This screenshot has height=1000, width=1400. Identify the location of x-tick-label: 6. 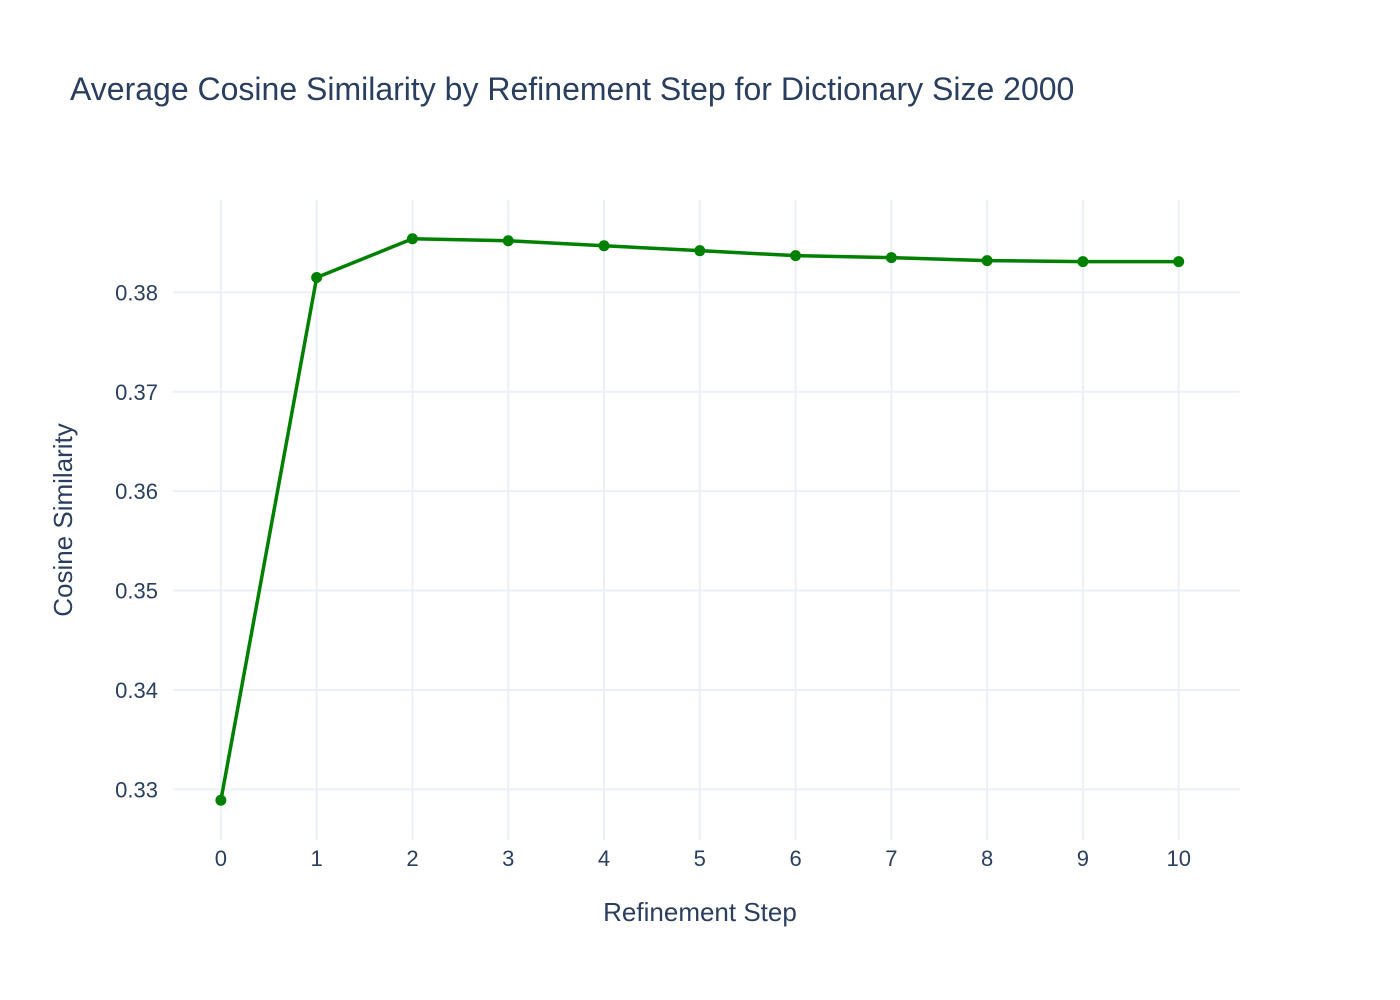
(795, 858).